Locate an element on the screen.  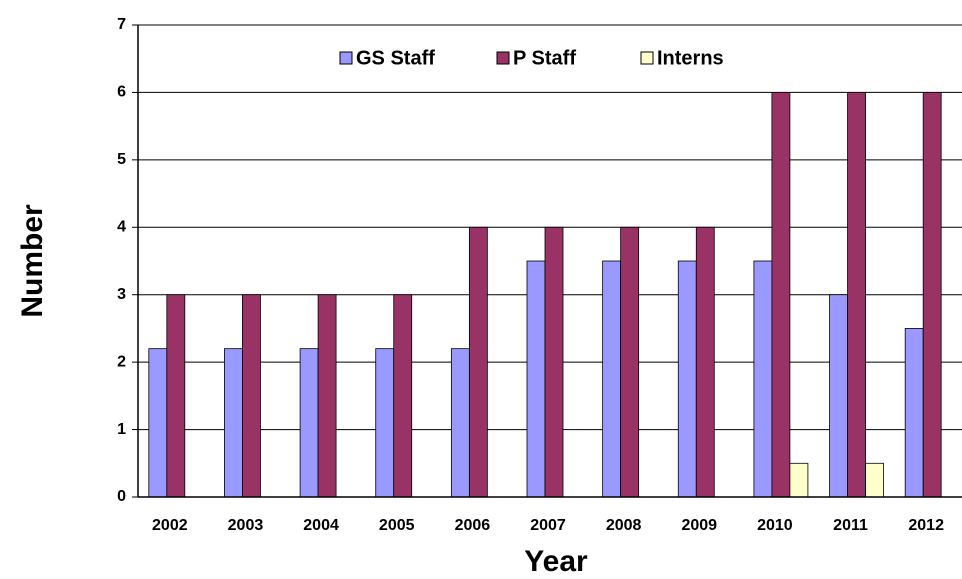
x-tick-label: 2010 is located at coordinates (775, 525).